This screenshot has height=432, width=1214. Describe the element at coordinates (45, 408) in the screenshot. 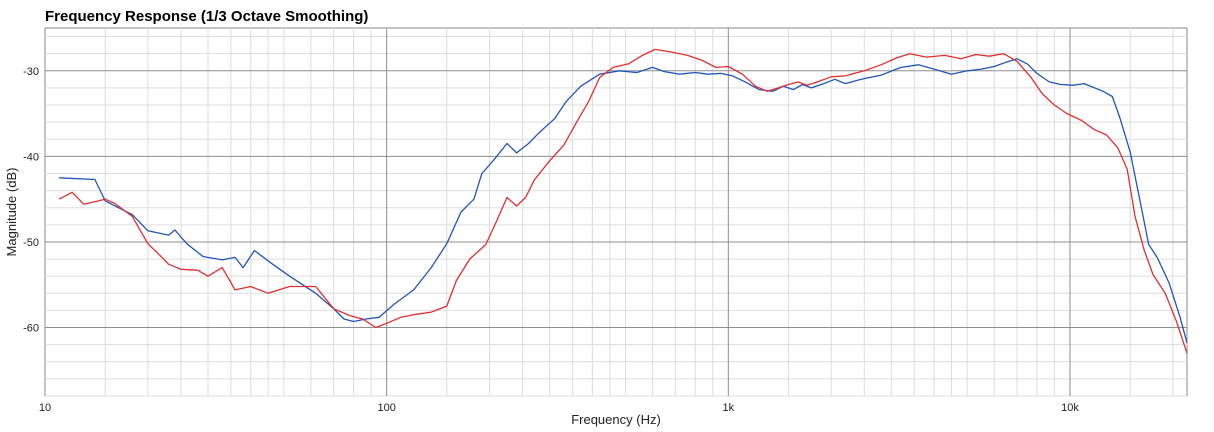

I see `x-tick-label: 10` at that location.